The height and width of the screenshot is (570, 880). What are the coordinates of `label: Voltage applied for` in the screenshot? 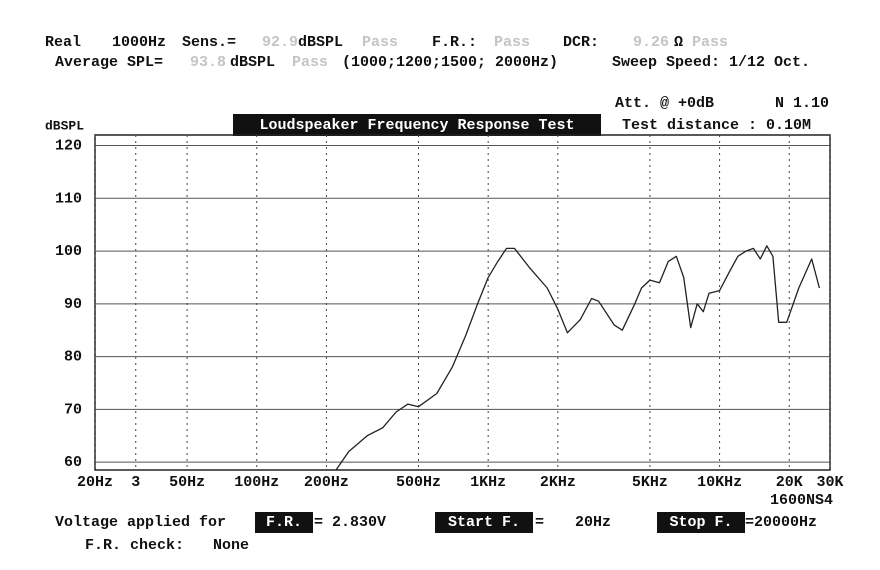 It's located at (140, 522).